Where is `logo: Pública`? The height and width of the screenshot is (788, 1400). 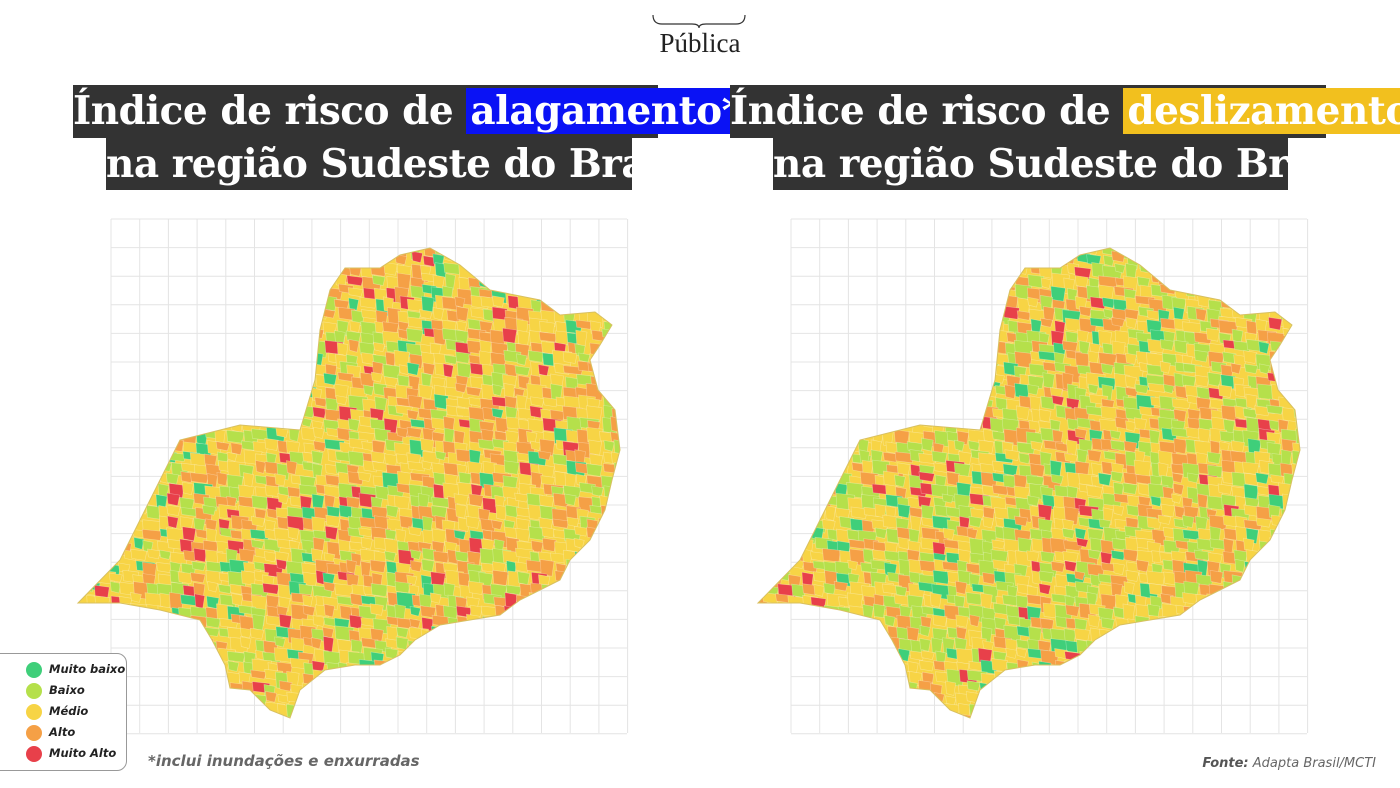 logo: Pública is located at coordinates (700, 43).